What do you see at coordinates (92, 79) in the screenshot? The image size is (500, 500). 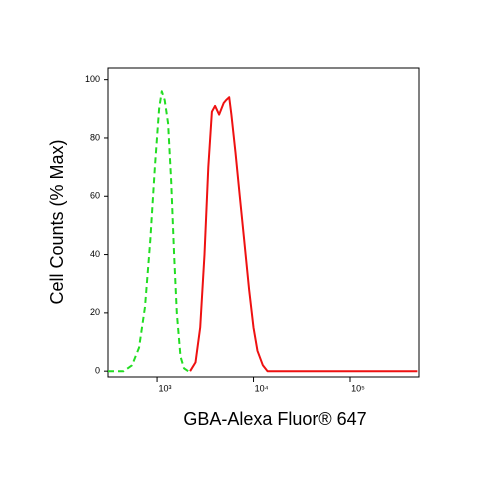 I see `y-tick-label: 100` at bounding box center [92, 79].